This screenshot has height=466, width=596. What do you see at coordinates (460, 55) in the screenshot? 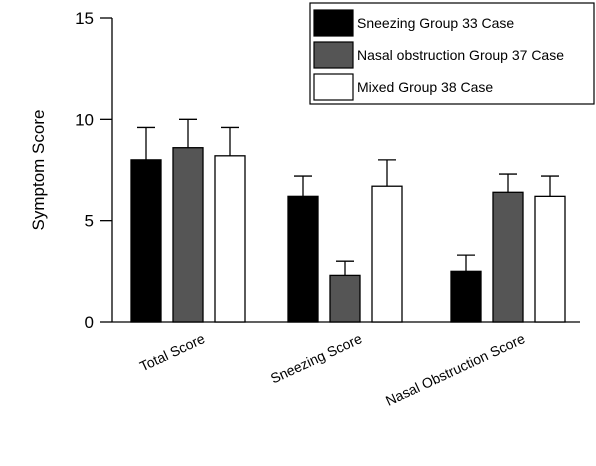
I see `legend-label: Nasal obstruction Group 37 Case` at bounding box center [460, 55].